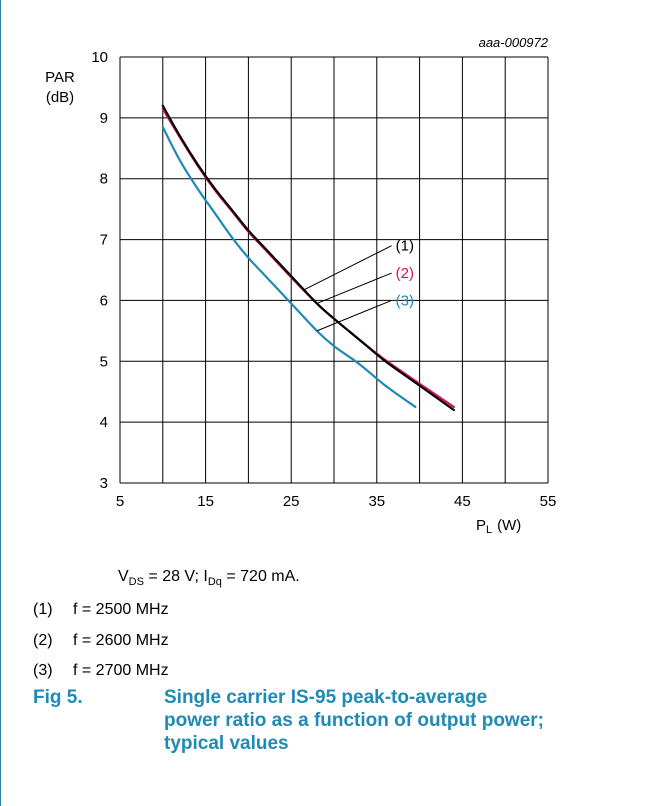 The image size is (661, 806). What do you see at coordinates (260, 576) in the screenshot?
I see `cond-i-rest: = 720 mA.` at bounding box center [260, 576].